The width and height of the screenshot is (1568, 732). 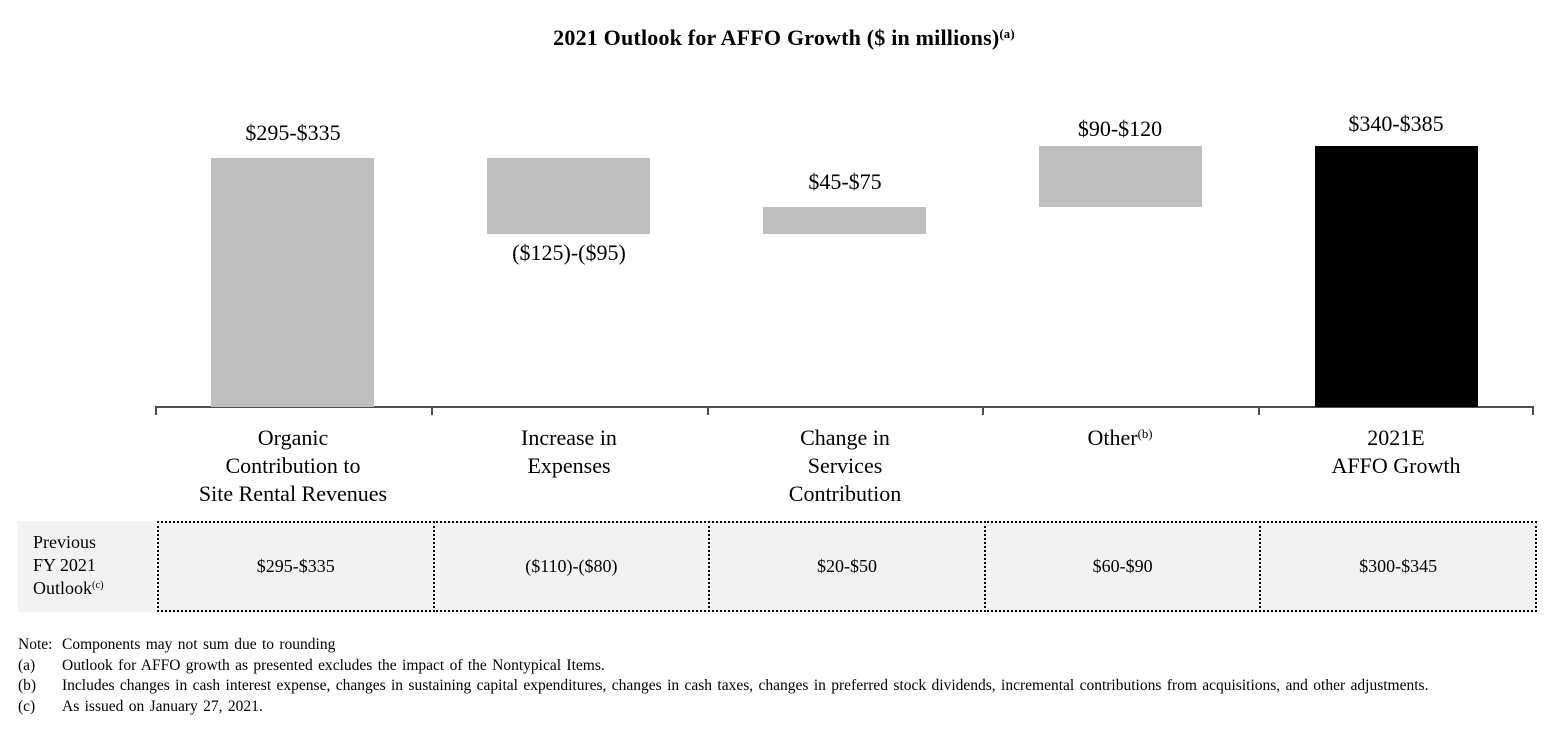 I want to click on row-label-text: Previous, so click(x=64, y=542).